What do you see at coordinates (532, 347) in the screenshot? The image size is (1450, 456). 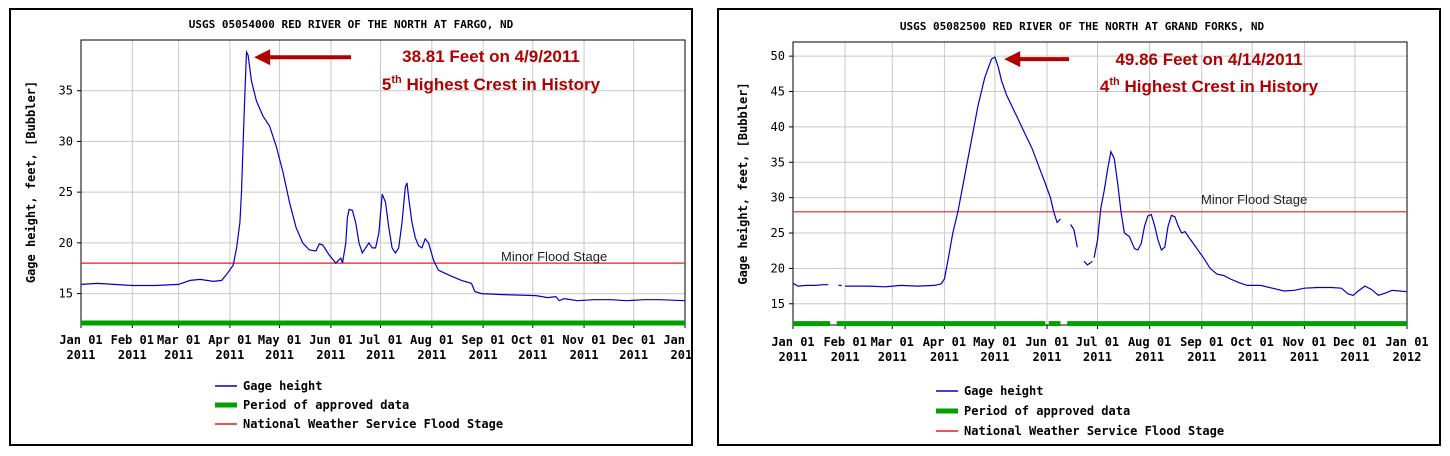 I see `x-tick-label: Oct 01 2011` at bounding box center [532, 347].